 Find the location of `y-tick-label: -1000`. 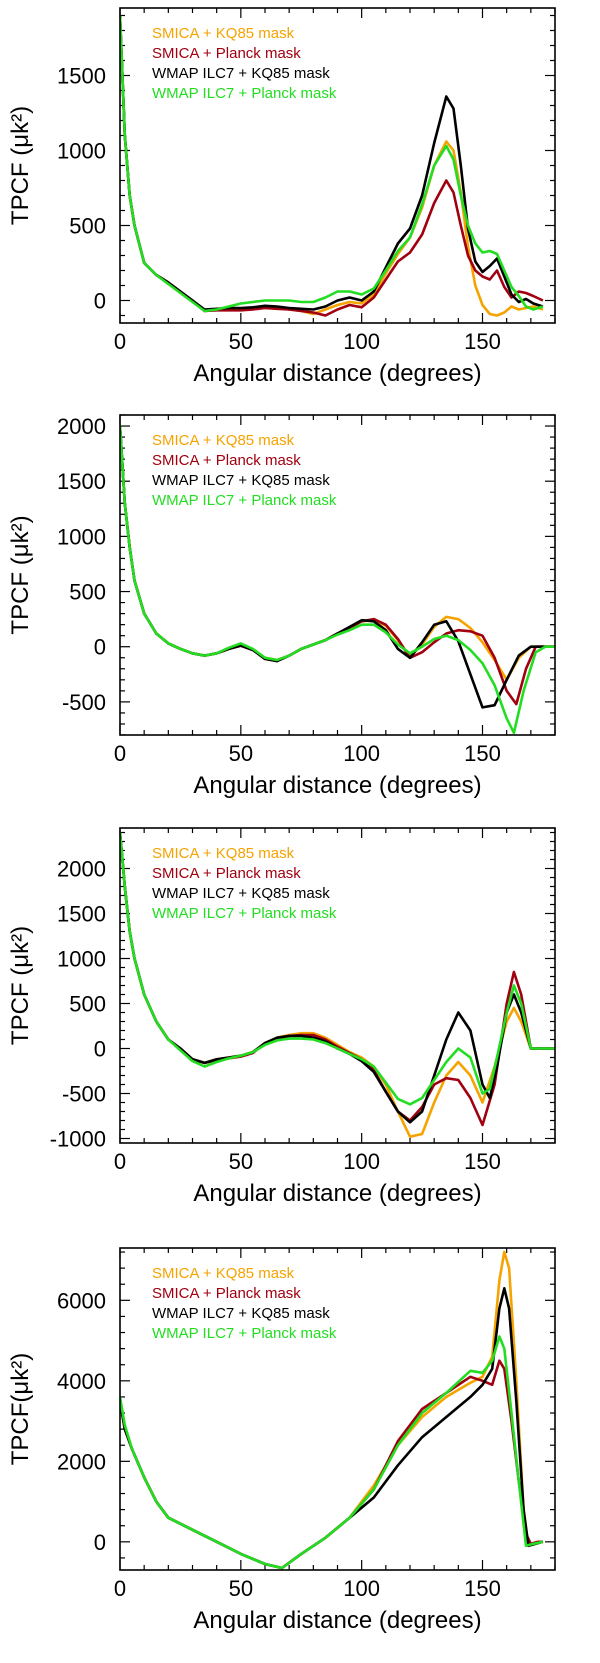

y-tick-label: -1000 is located at coordinates (78, 1139).